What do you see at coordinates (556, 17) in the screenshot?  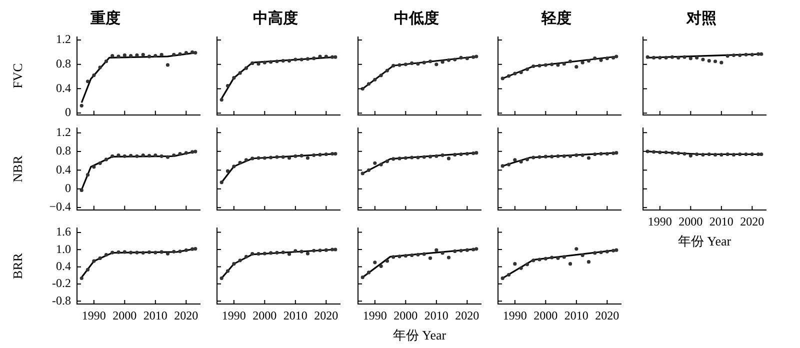 I see `chart-title: 轻度` at bounding box center [556, 17].